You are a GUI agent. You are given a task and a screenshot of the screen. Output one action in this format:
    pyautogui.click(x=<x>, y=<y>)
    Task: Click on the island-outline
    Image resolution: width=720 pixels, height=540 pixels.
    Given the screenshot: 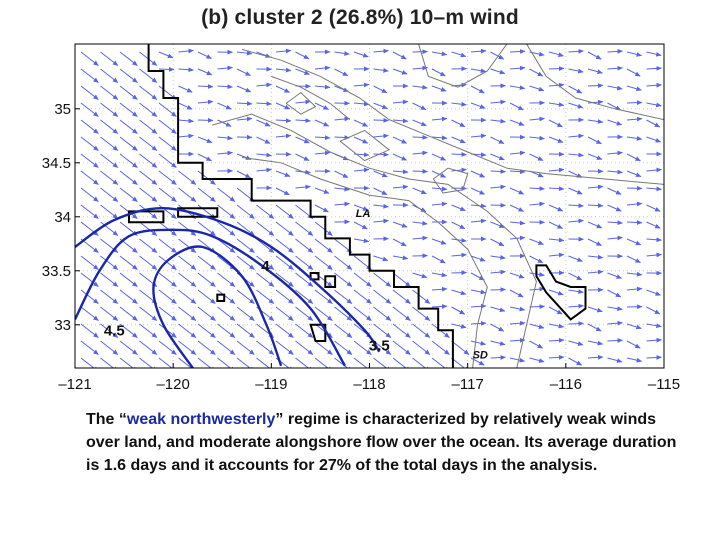 What is the action you would take?
    pyautogui.click(x=330, y=281)
    